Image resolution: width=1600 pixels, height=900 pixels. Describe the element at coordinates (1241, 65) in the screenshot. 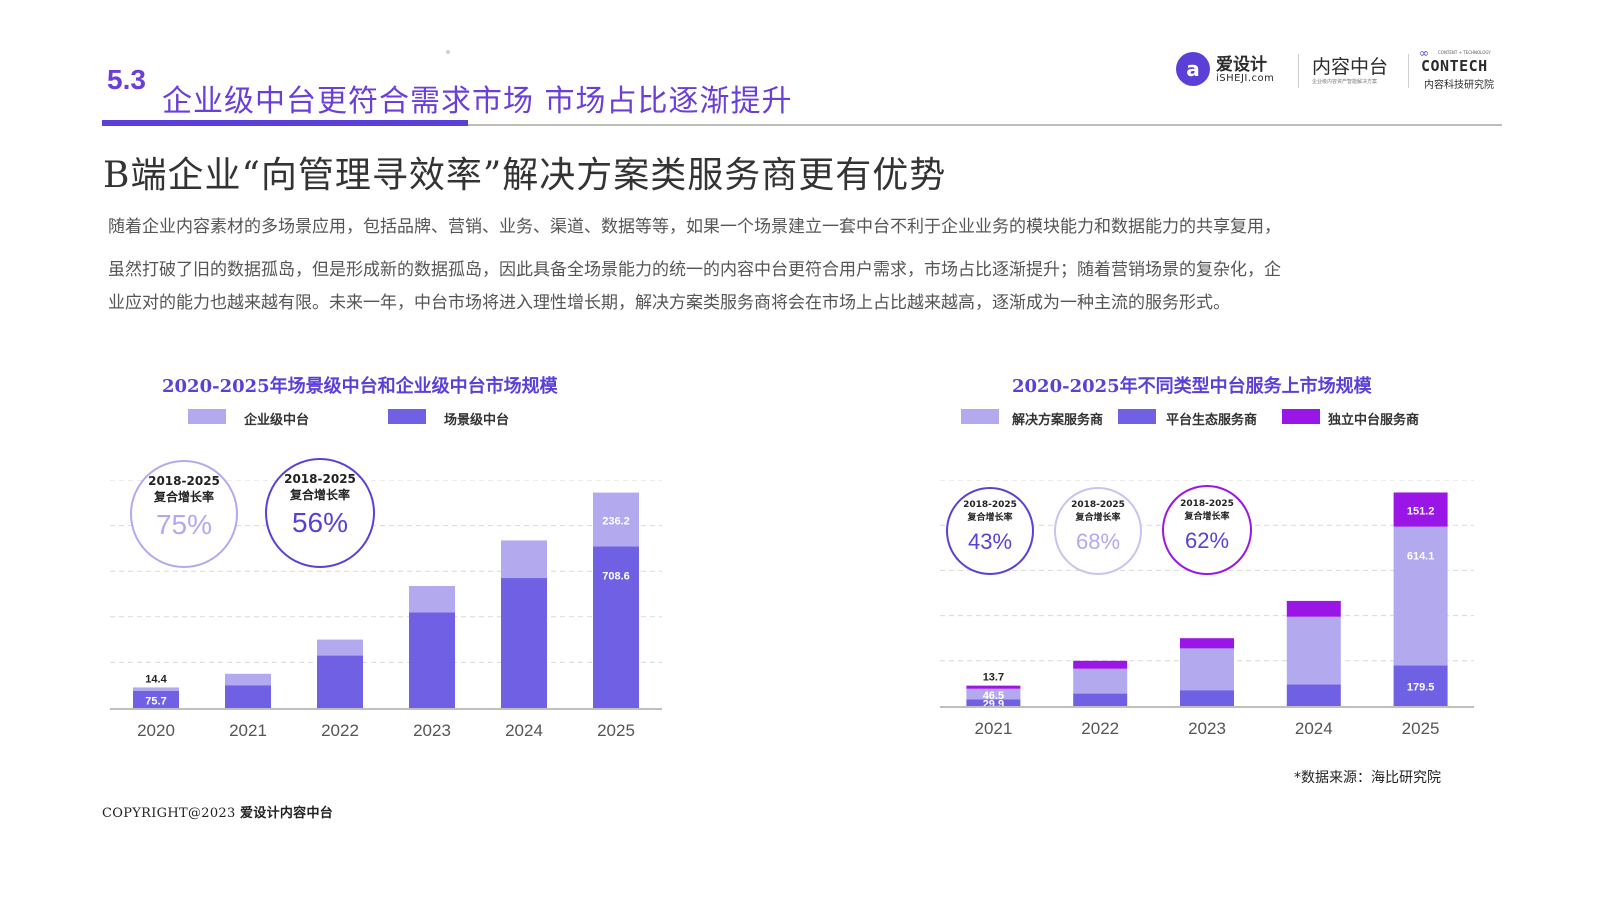

I see `isheji-logo-cn: 爱设计` at that location.